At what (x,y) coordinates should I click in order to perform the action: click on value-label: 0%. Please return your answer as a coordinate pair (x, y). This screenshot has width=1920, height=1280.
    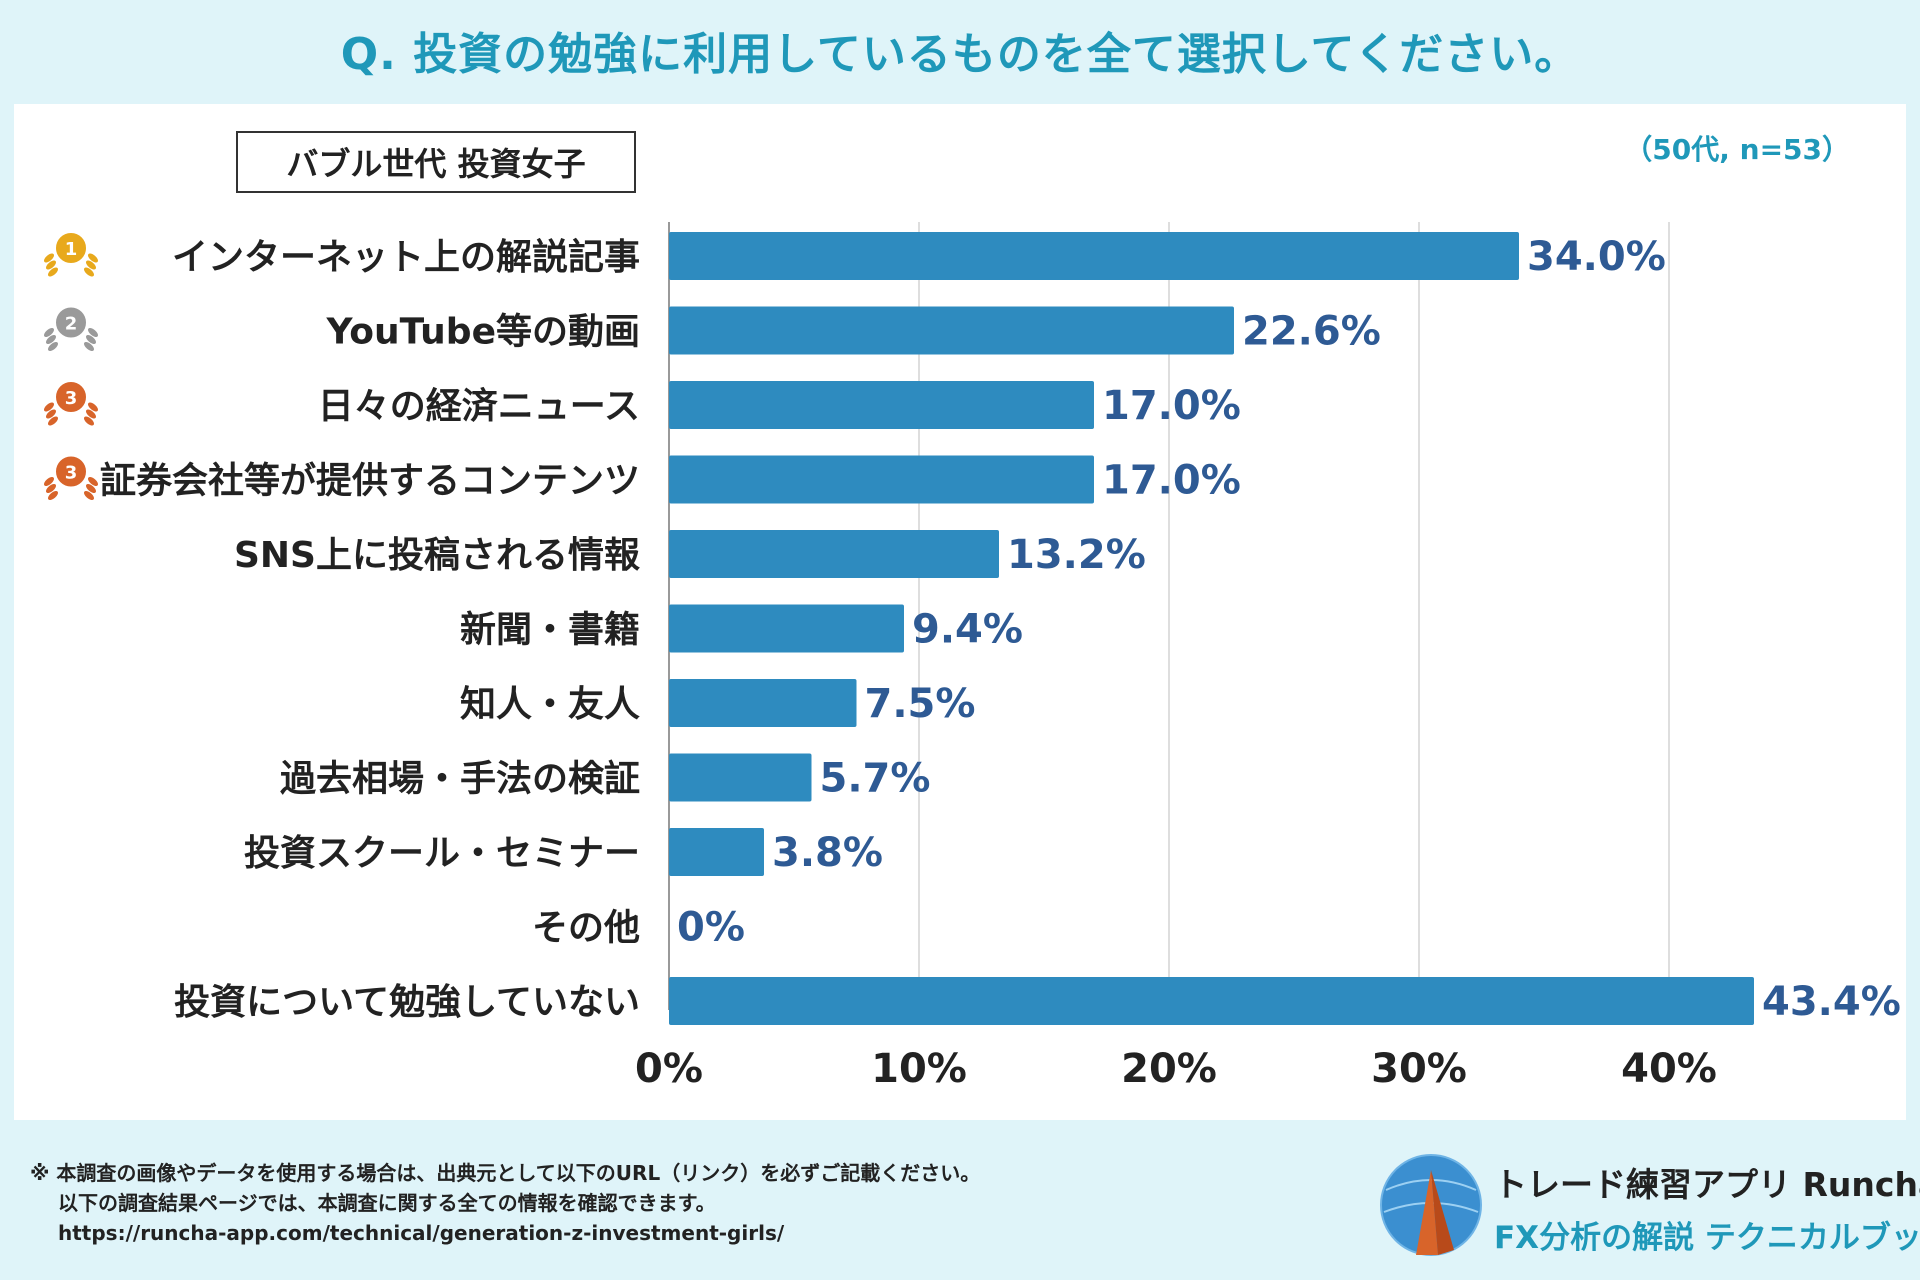
    Looking at the image, I should click on (711, 928).